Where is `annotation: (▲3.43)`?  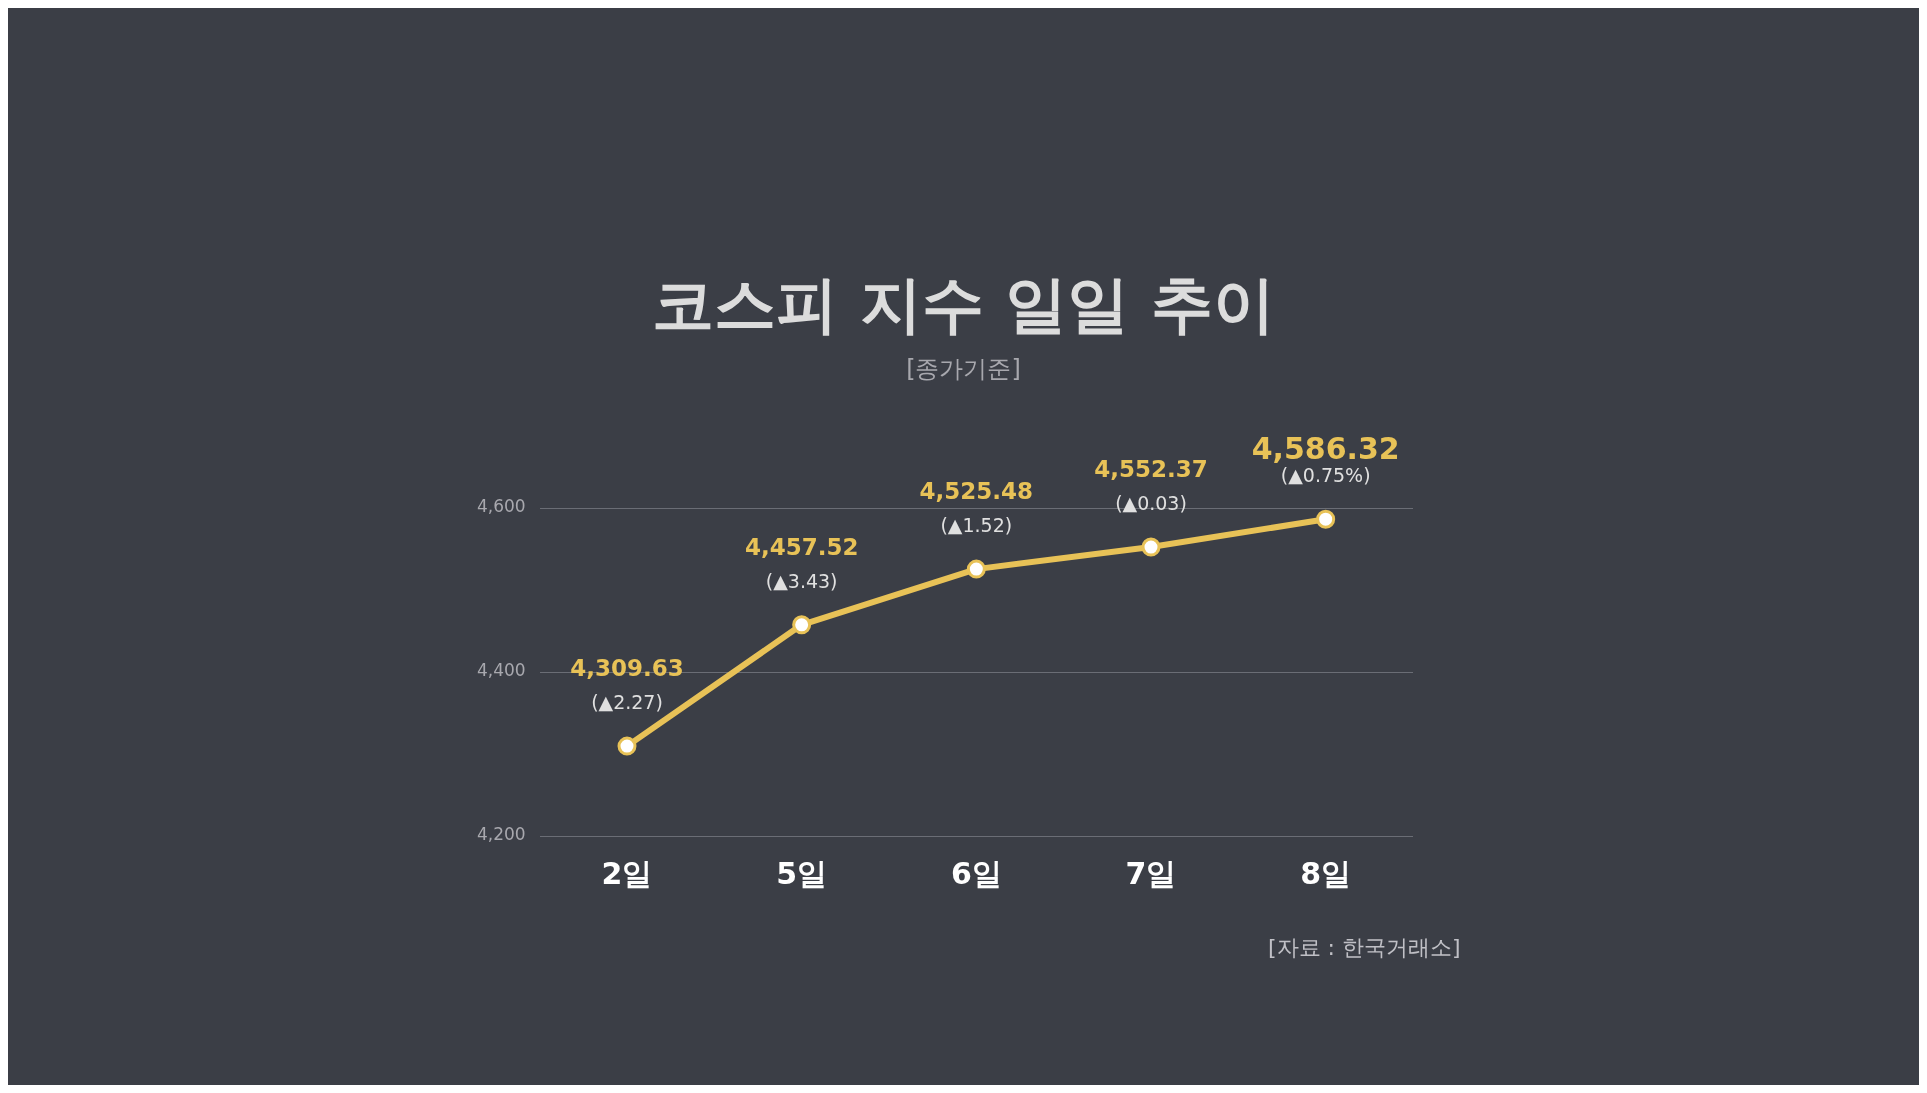 annotation: (▲3.43) is located at coordinates (801, 580).